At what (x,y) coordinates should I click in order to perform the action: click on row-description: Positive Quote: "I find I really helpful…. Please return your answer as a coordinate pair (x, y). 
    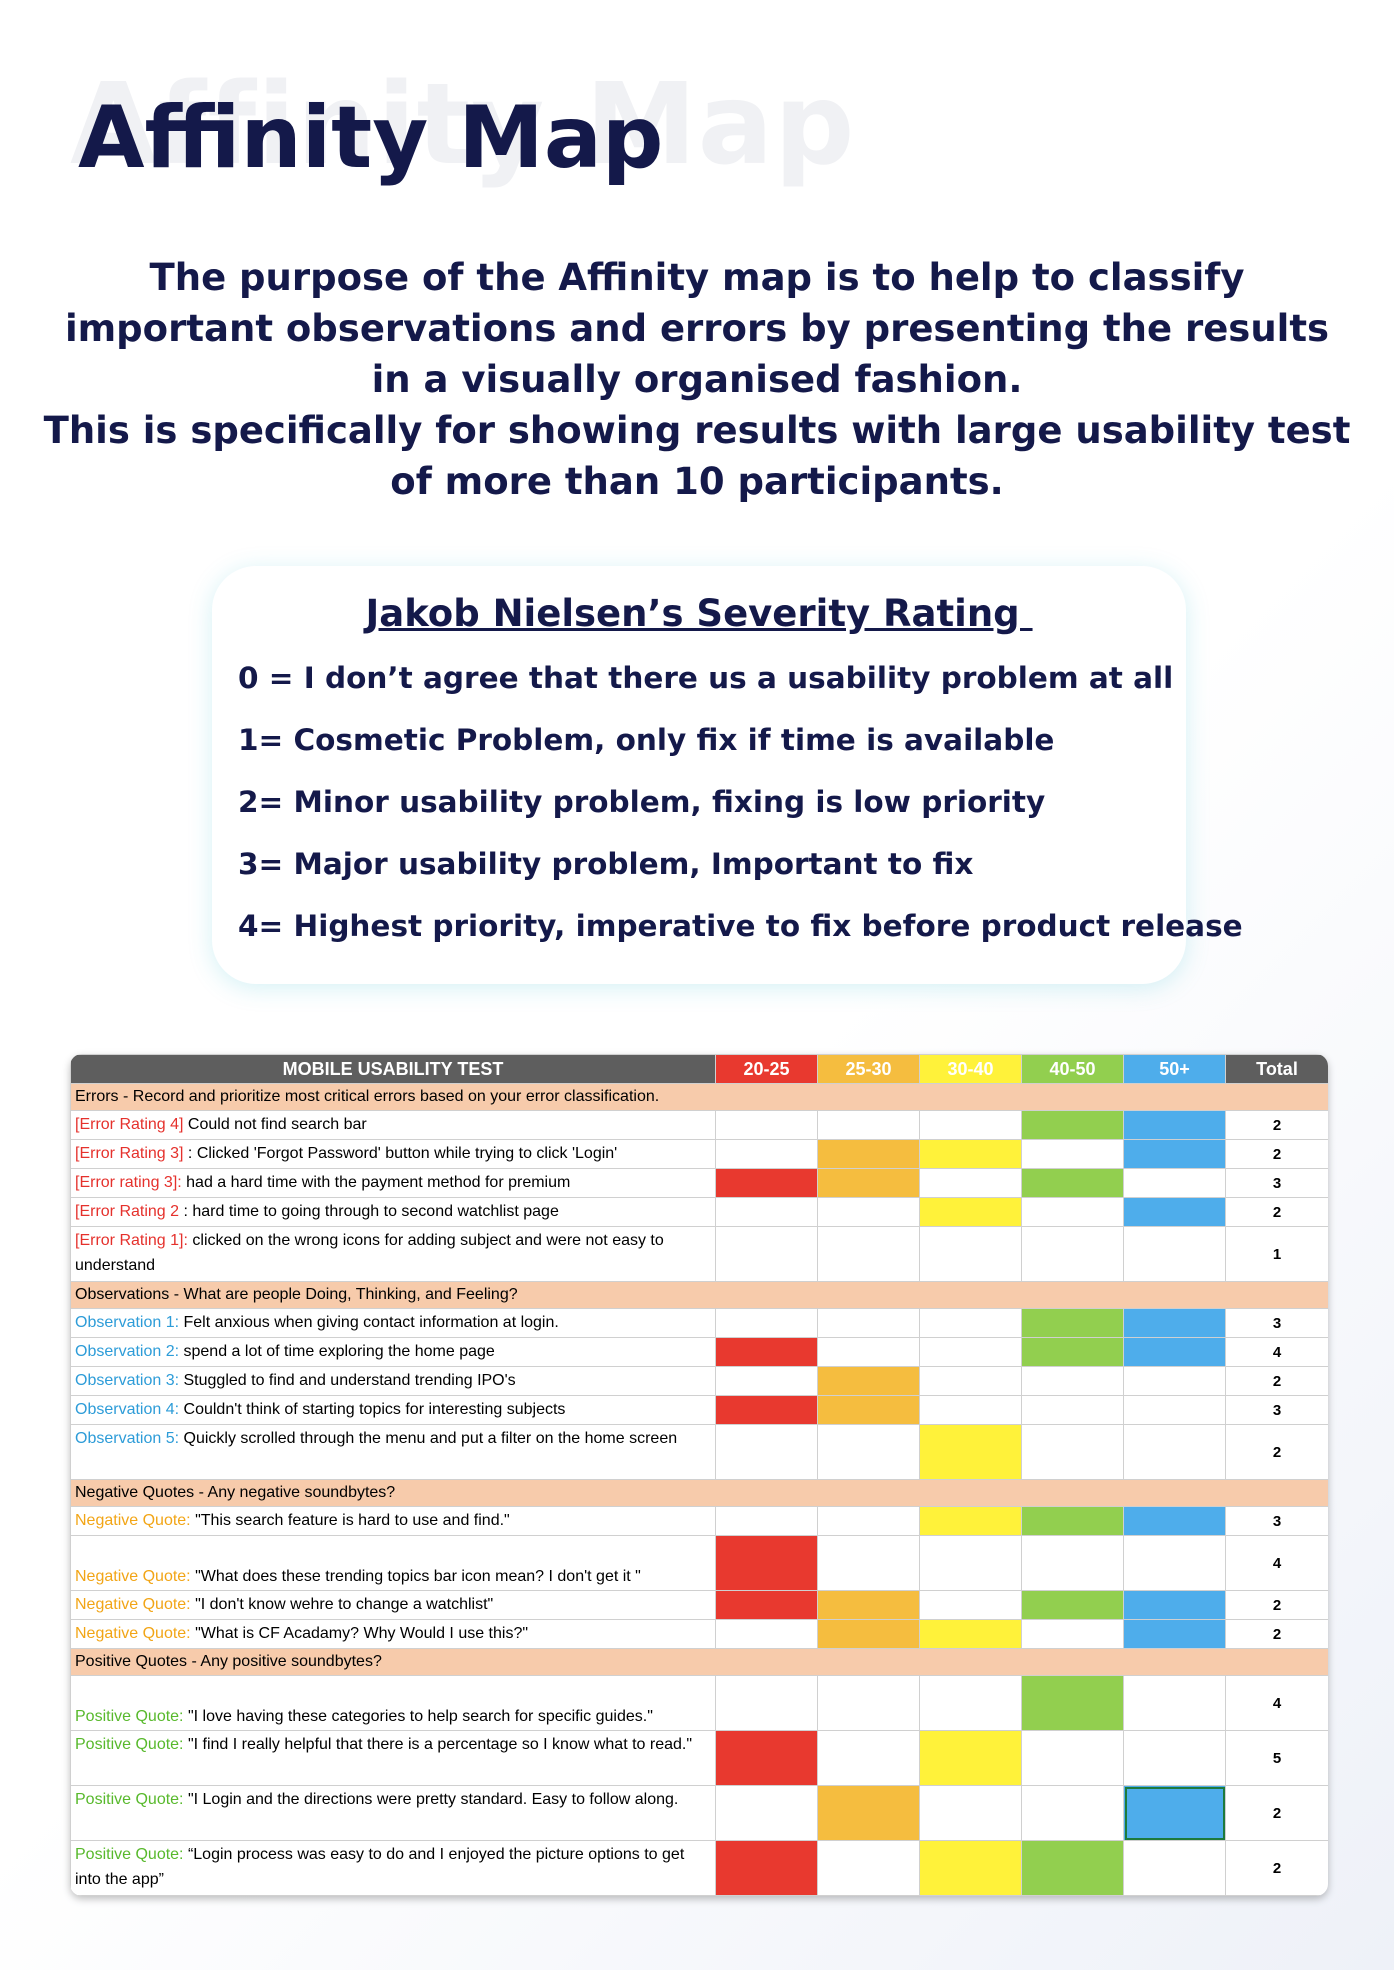
    Looking at the image, I should click on (393, 1758).